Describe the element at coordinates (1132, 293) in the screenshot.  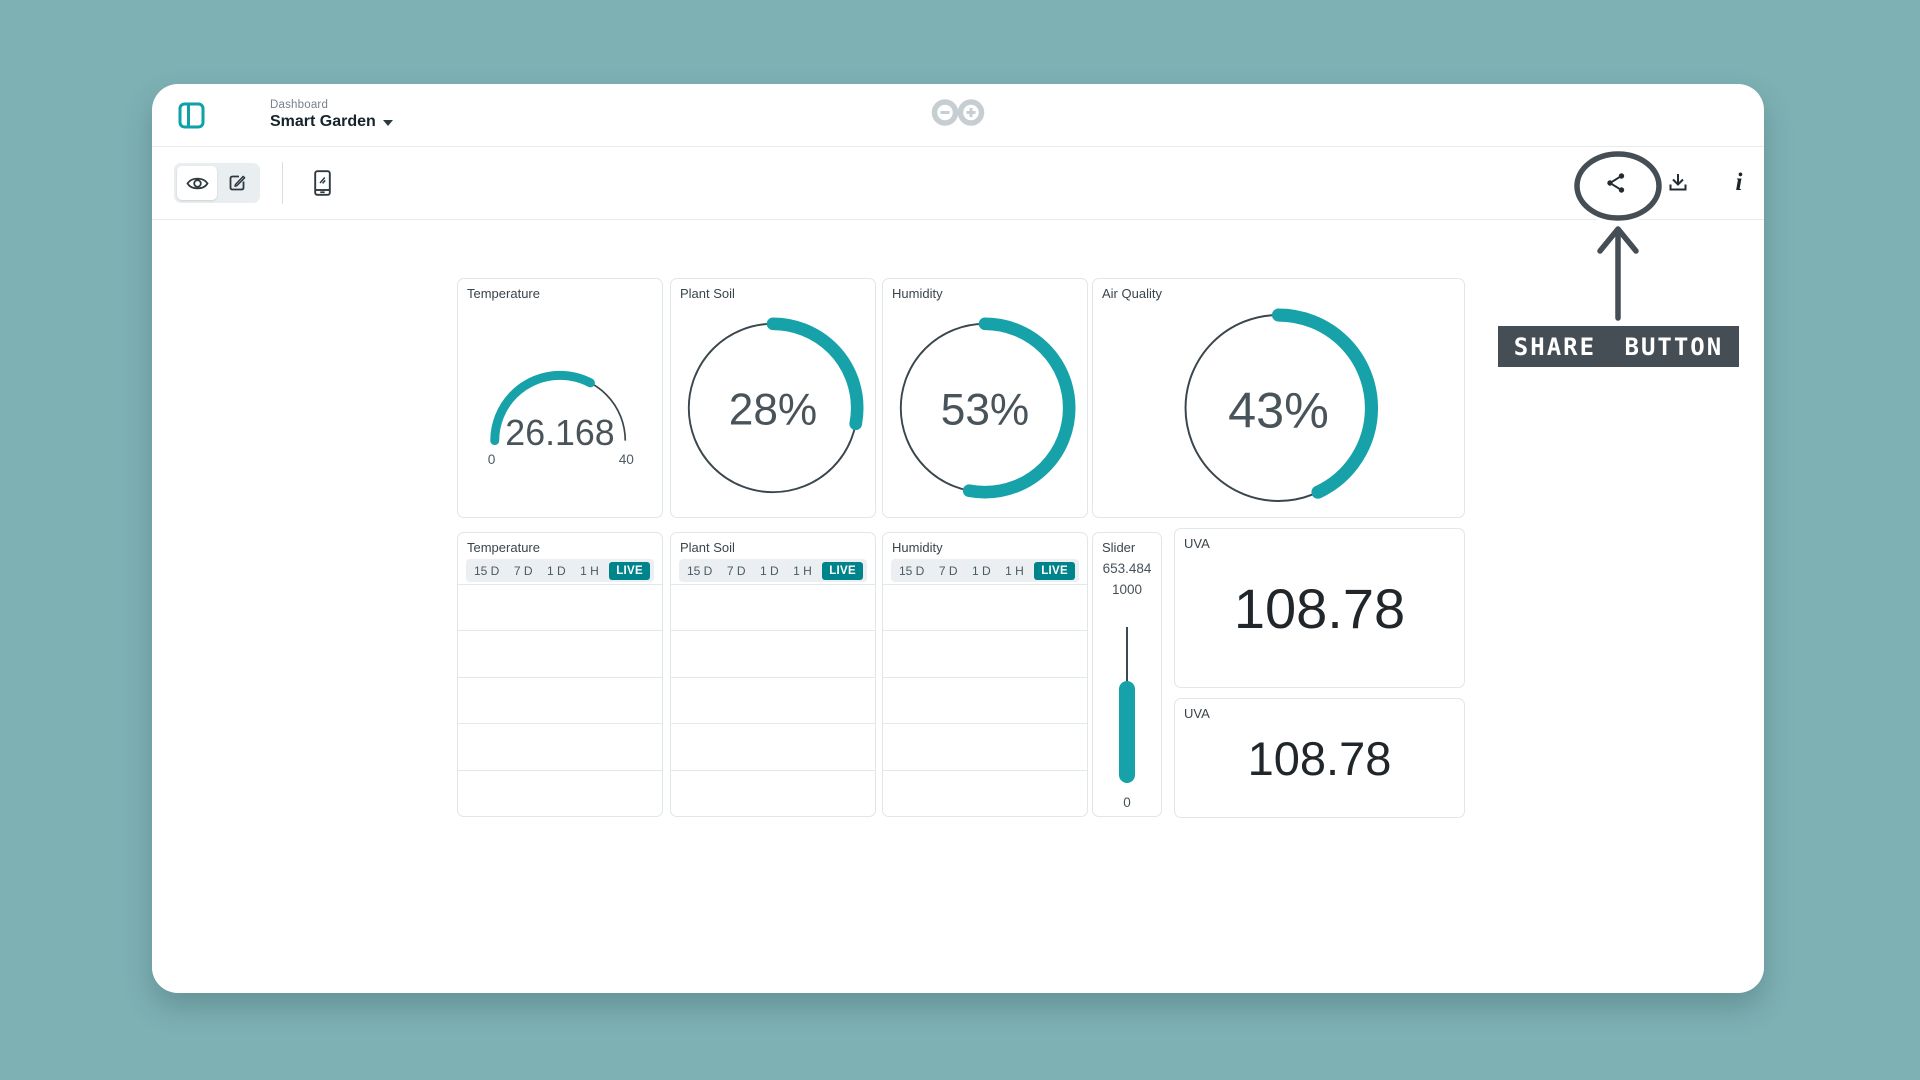
I see `widget-title: Air Quality` at that location.